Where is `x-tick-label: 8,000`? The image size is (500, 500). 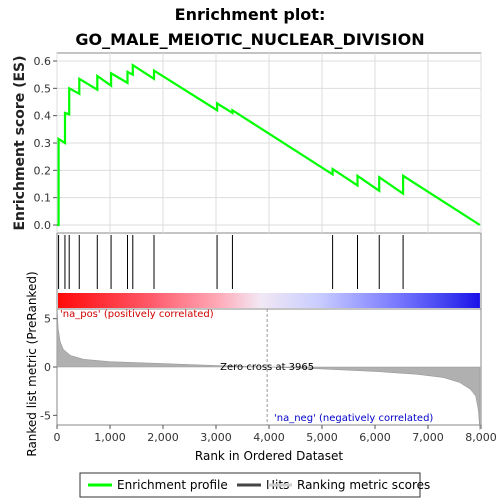
x-tick-label: 8,000 is located at coordinates (481, 437).